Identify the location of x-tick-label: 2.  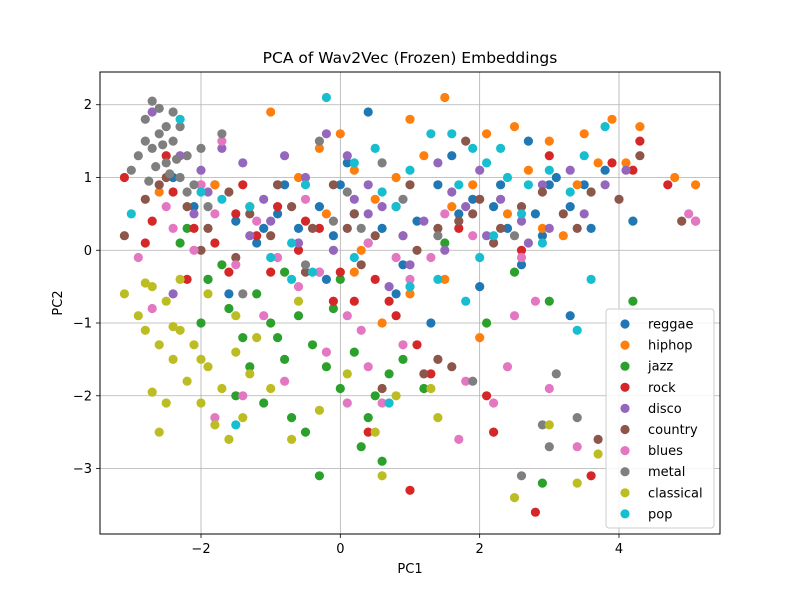
(480, 549).